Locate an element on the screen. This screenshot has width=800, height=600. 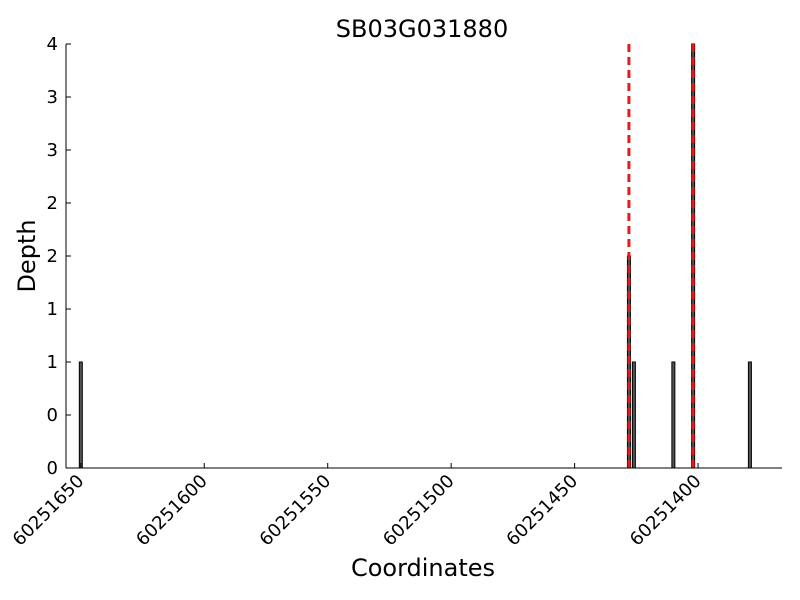
reference-lines-group is located at coordinates (661, 256).